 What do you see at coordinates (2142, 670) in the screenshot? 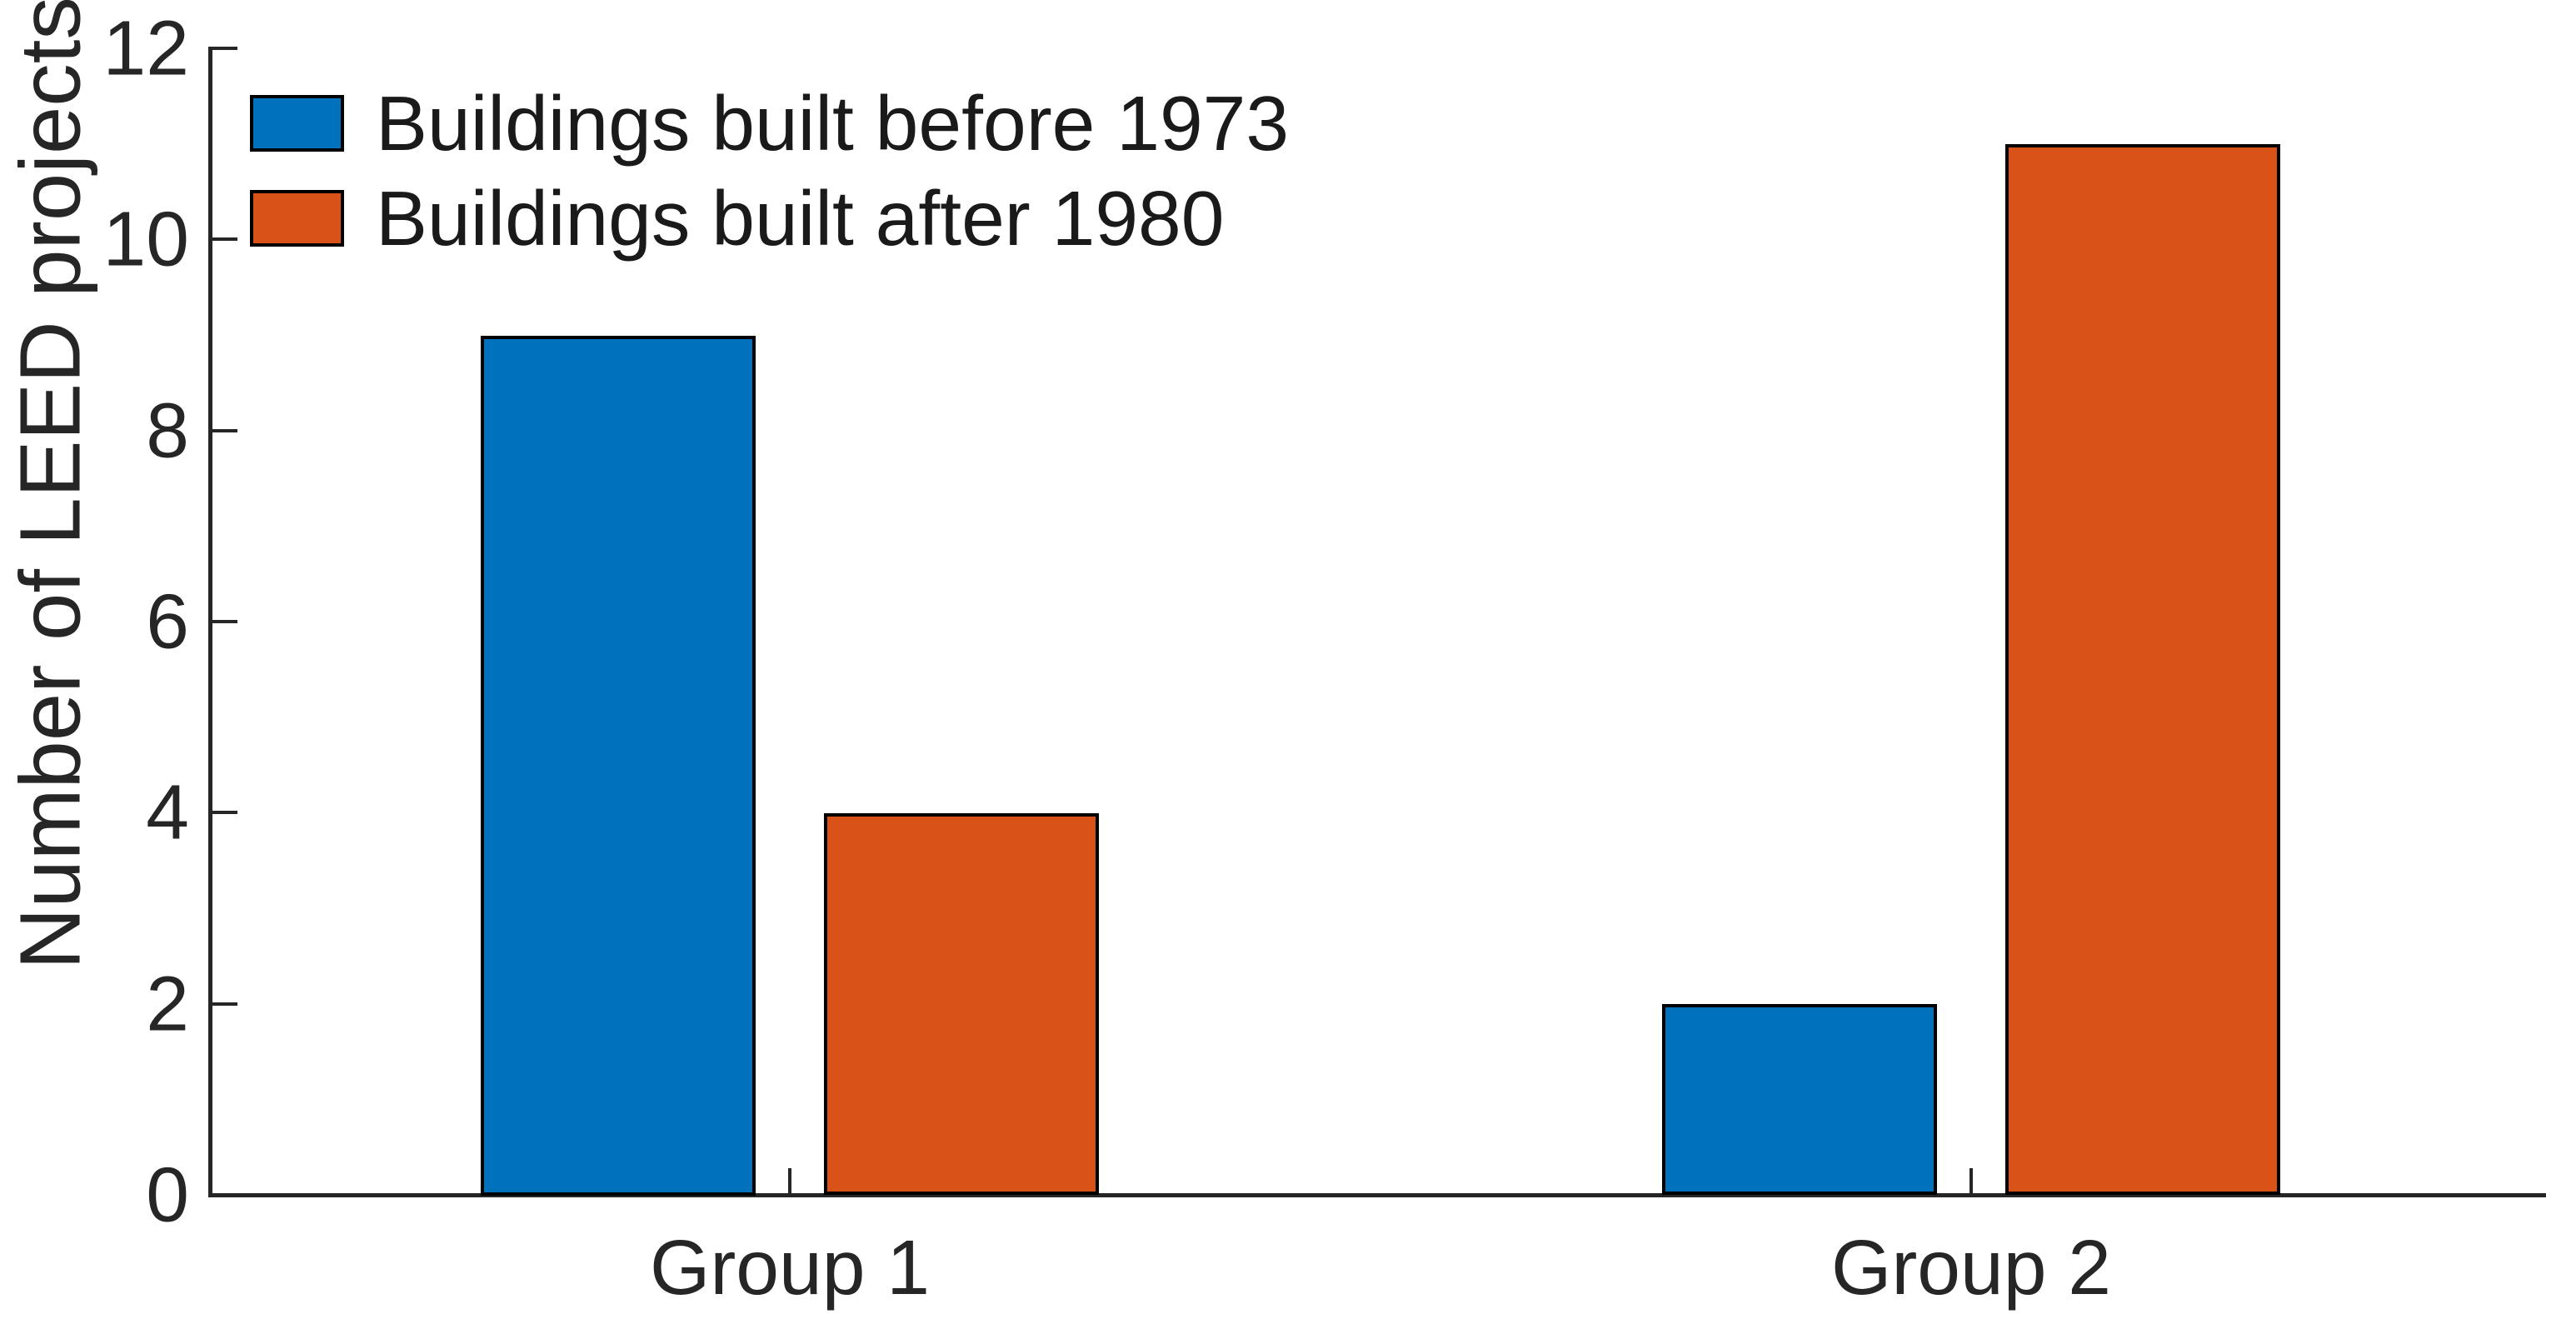
I see `bar-group2-series2` at bounding box center [2142, 670].